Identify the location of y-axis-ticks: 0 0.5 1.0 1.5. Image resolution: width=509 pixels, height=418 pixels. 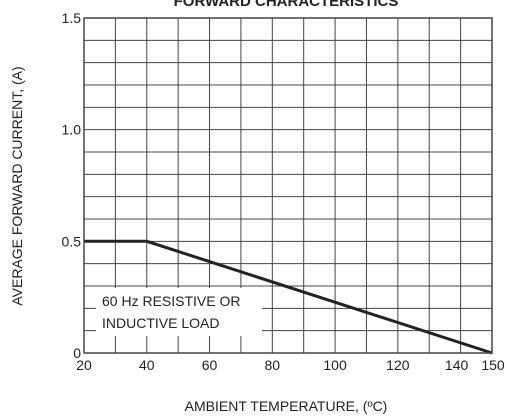
(72, 185).